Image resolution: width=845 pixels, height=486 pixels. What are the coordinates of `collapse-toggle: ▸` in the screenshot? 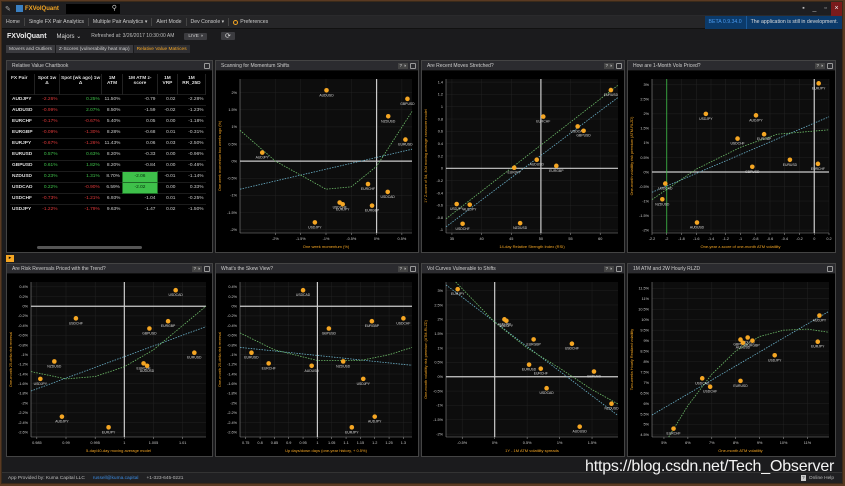 It's located at (10, 258).